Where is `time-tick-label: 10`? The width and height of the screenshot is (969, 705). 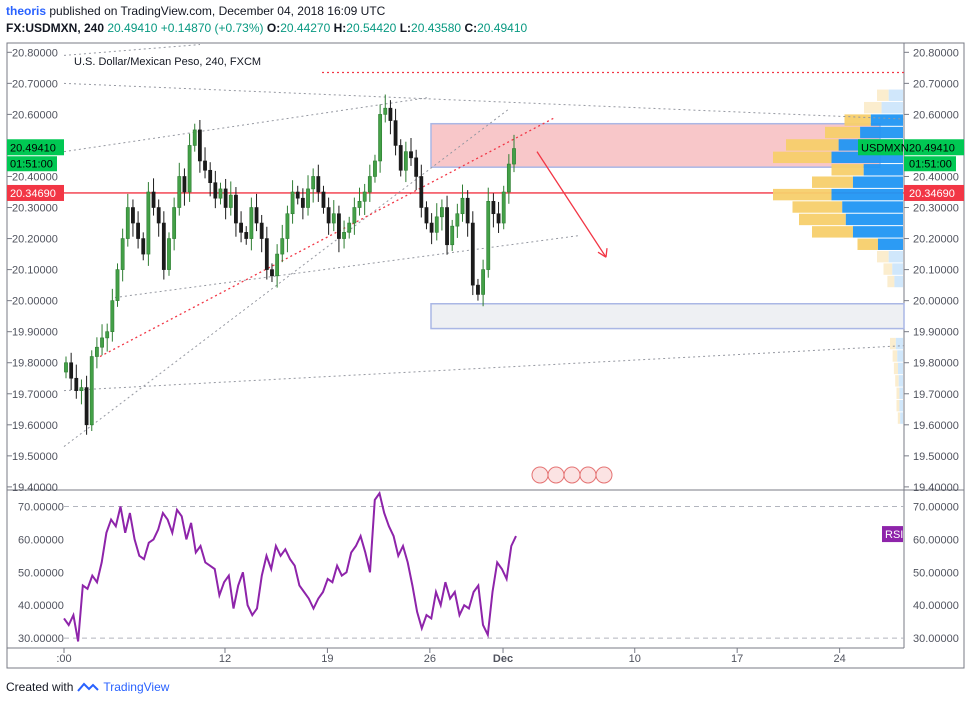
time-tick-label: 10 is located at coordinates (635, 659).